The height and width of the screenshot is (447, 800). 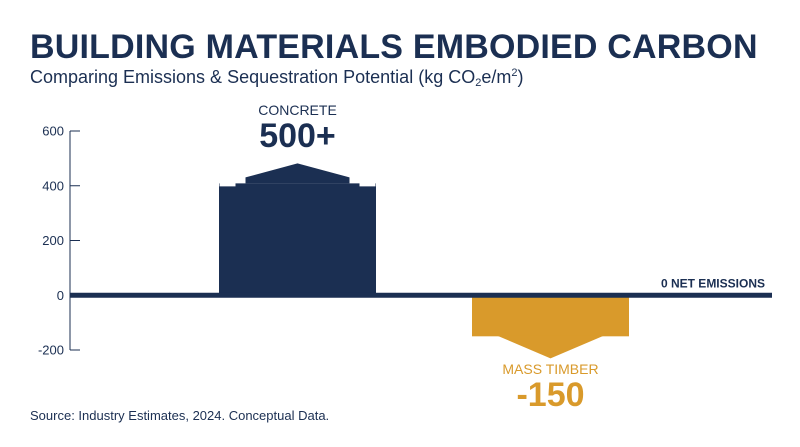 I want to click on category-label-mass-timber: MASS TIMBER, so click(x=550, y=369).